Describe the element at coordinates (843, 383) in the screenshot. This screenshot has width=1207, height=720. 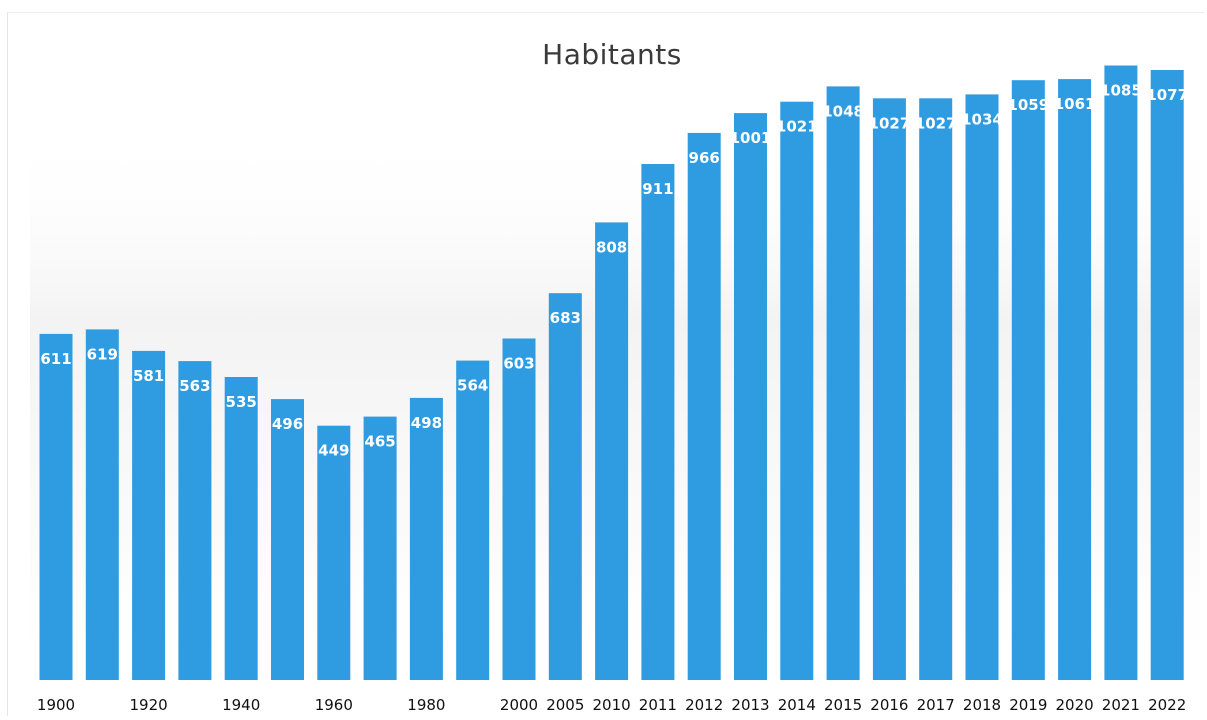
I see `bar-2015` at that location.